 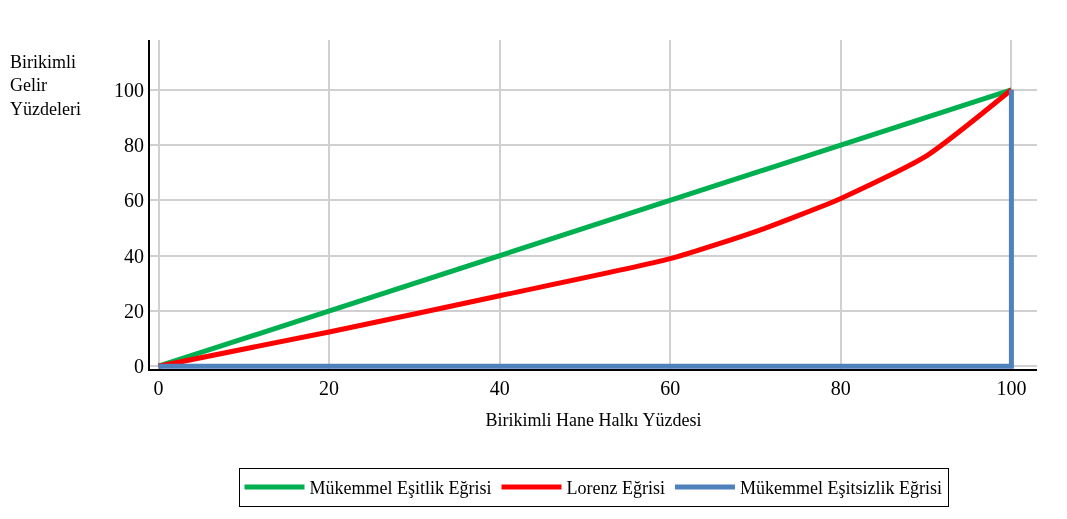 I want to click on y-tick-label: 60, so click(x=134, y=200).